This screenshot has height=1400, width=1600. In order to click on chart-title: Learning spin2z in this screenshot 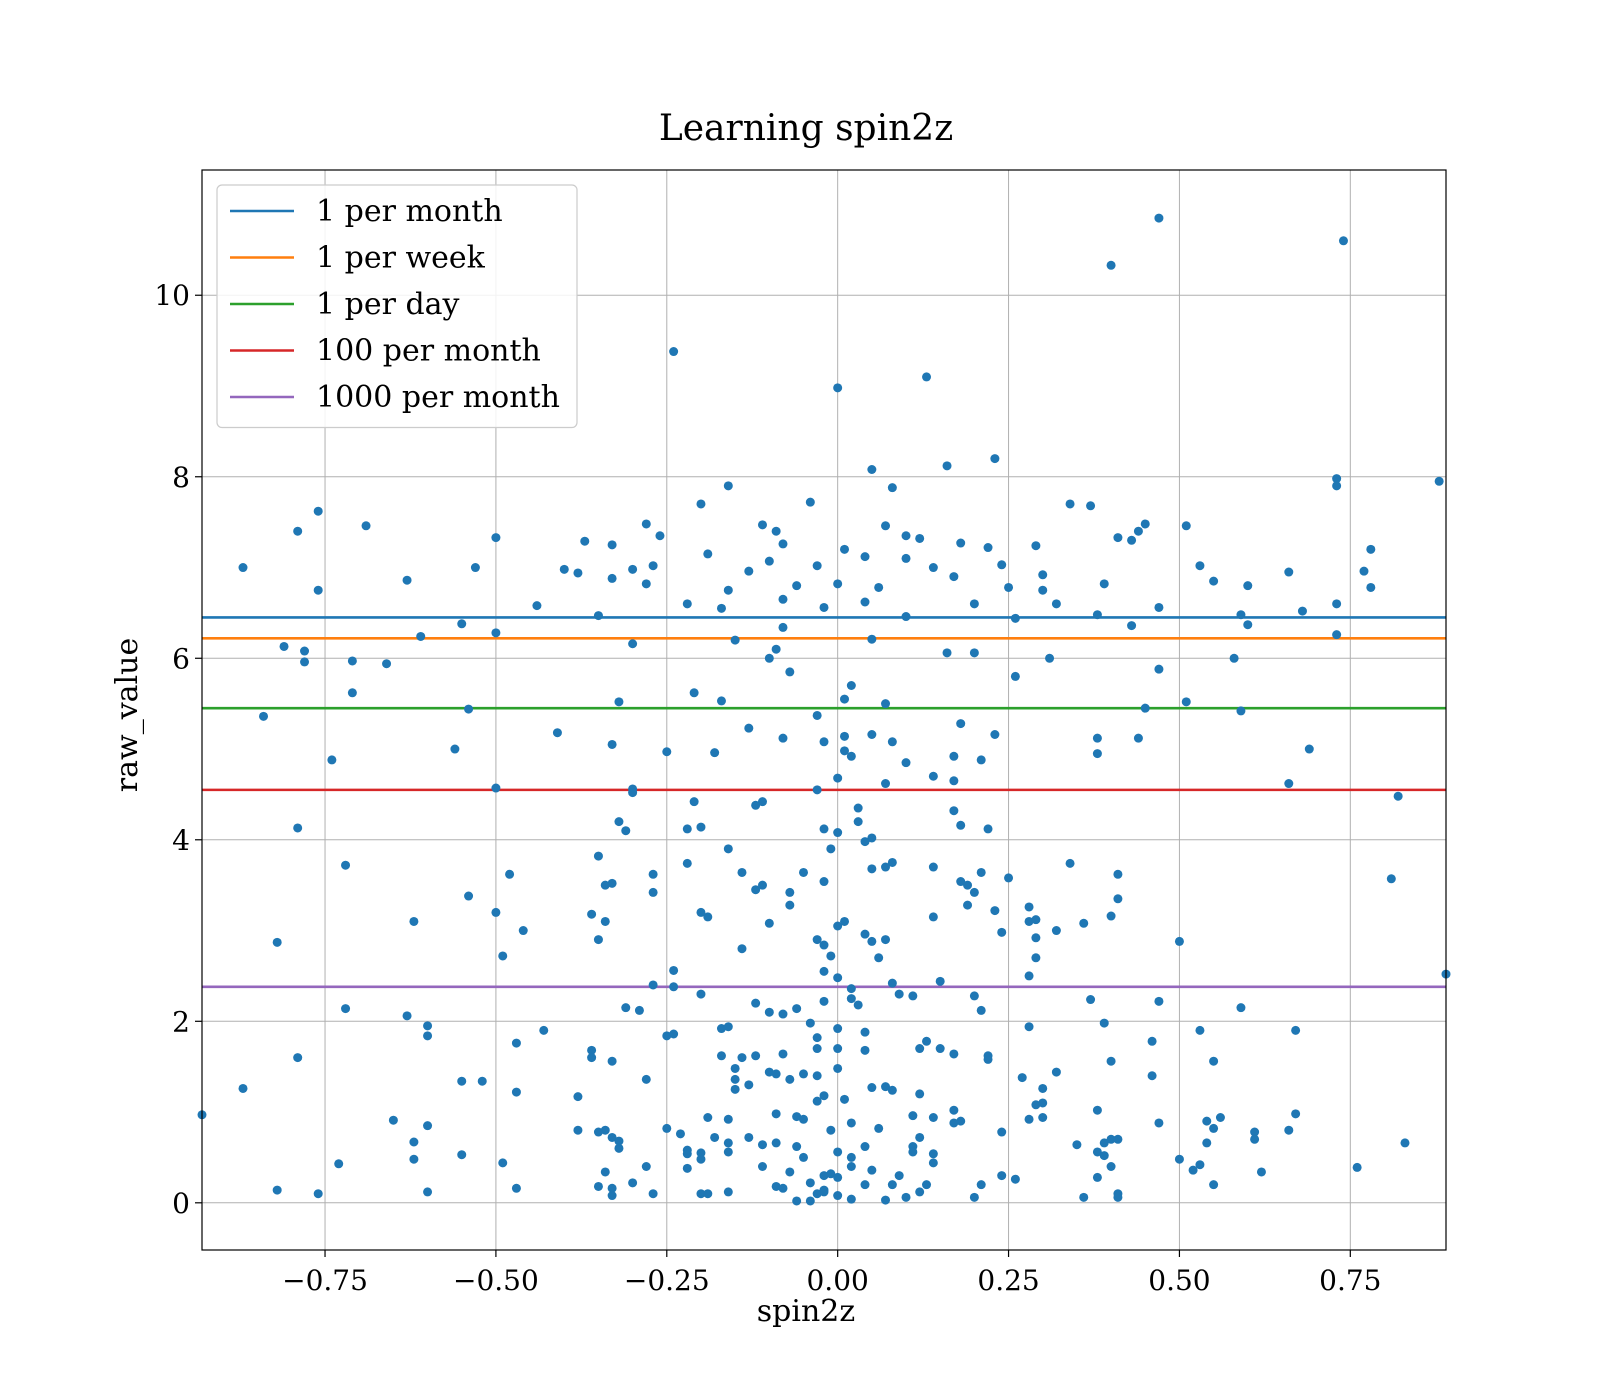, I will do `click(806, 128)`.